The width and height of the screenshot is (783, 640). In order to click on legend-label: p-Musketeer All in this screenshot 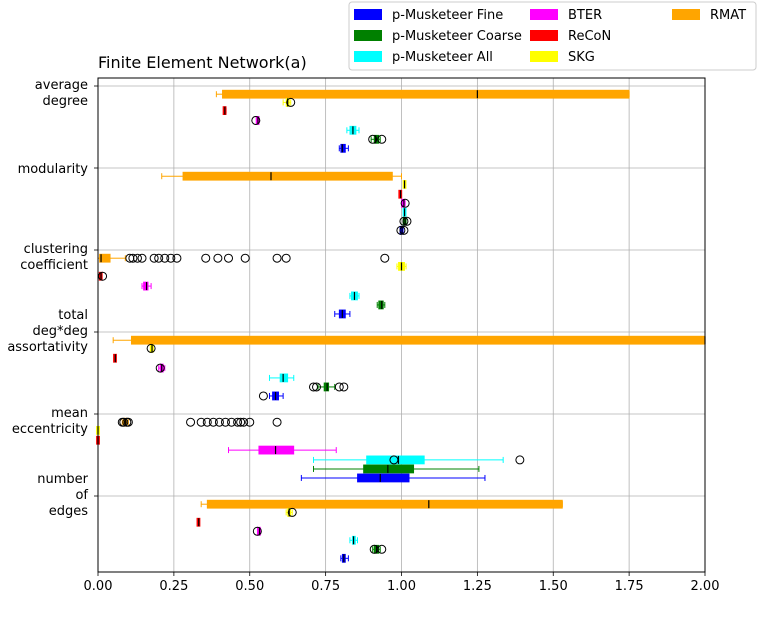, I will do `click(442, 57)`.